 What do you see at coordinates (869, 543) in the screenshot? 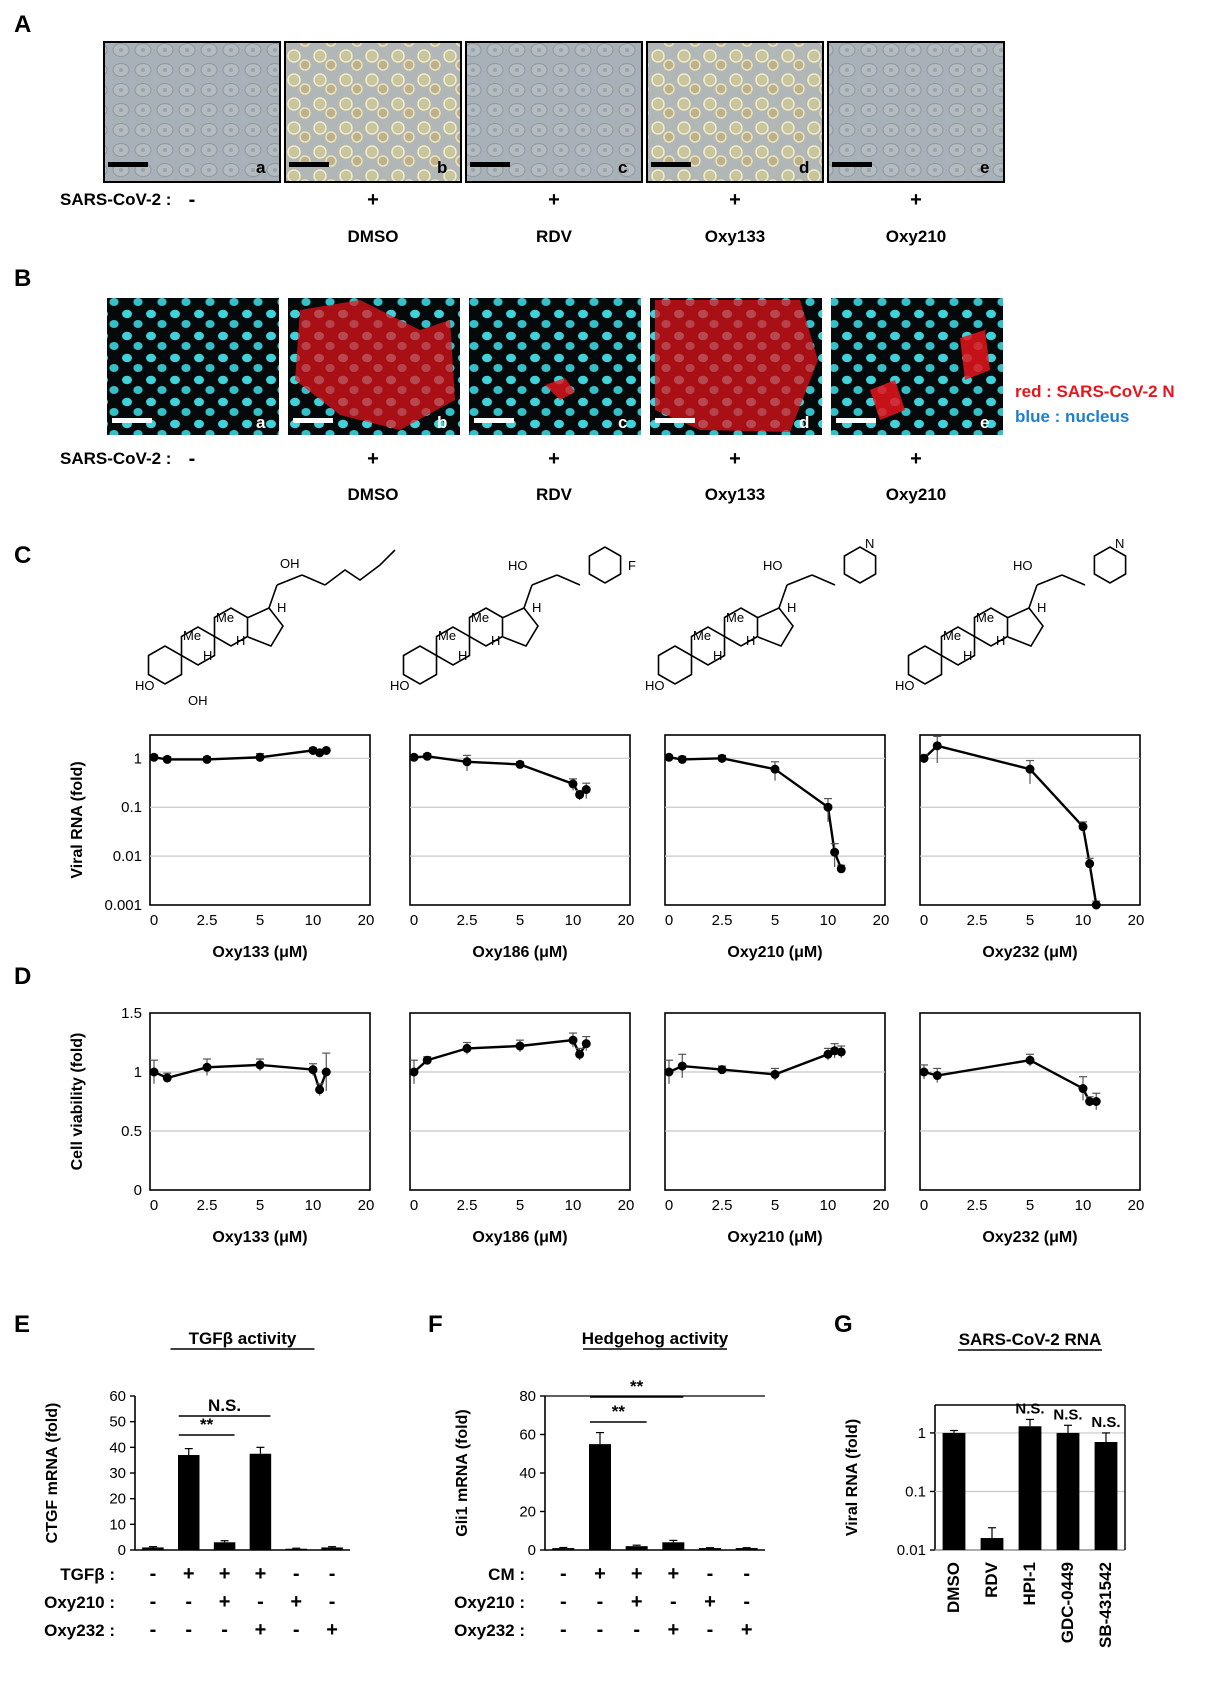
I see `atom-label: N` at bounding box center [869, 543].